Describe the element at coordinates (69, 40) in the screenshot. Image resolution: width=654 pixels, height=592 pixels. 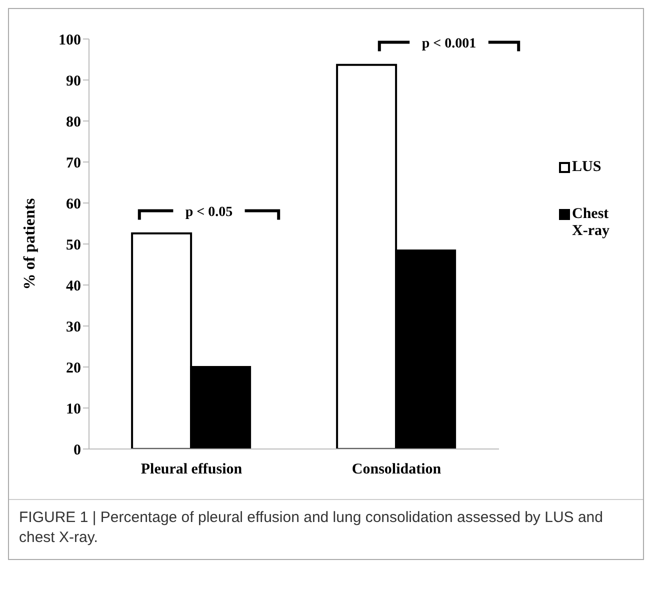
I see `y-tick-label: 100` at that location.